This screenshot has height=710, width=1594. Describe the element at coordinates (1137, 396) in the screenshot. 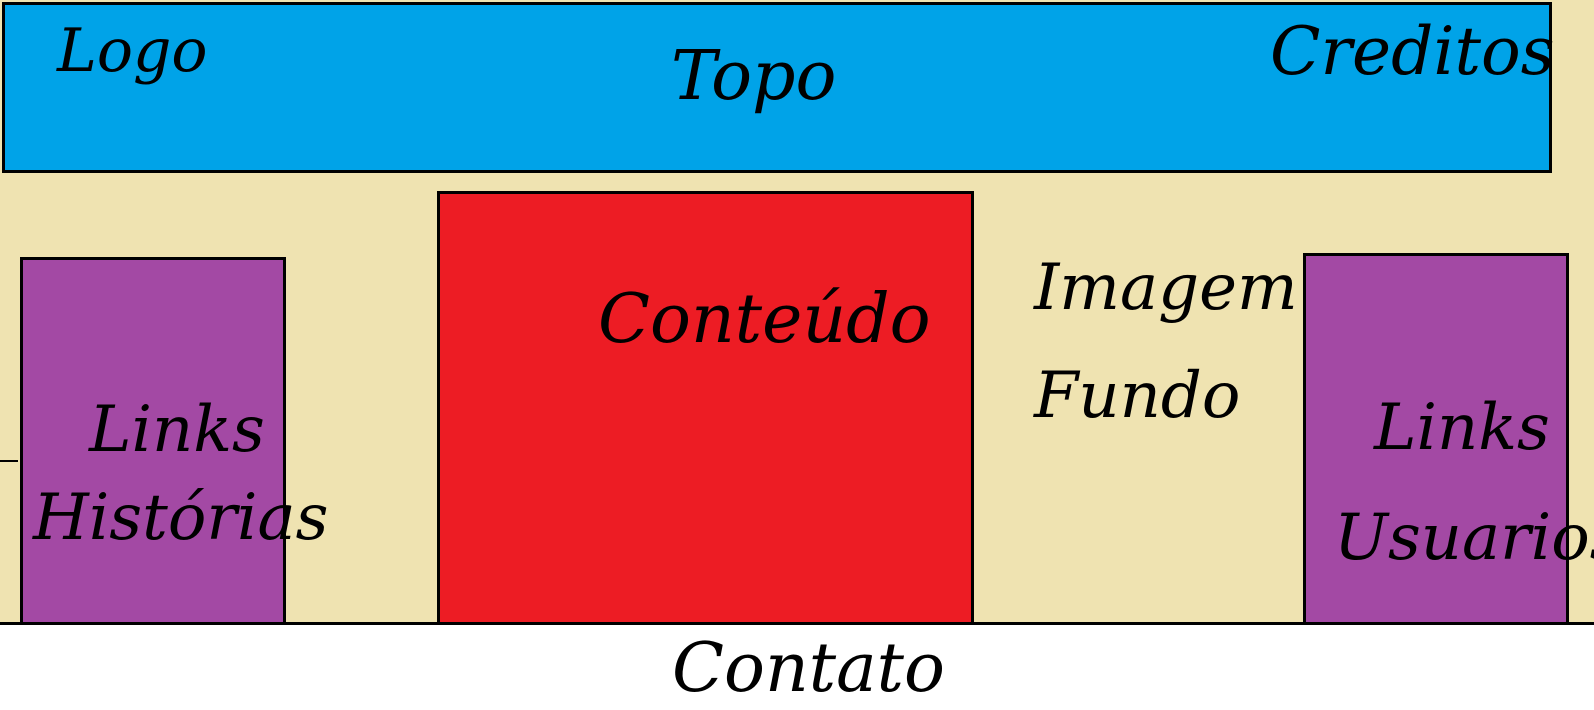

I see `background-image-label-line2: Fundo` at that location.